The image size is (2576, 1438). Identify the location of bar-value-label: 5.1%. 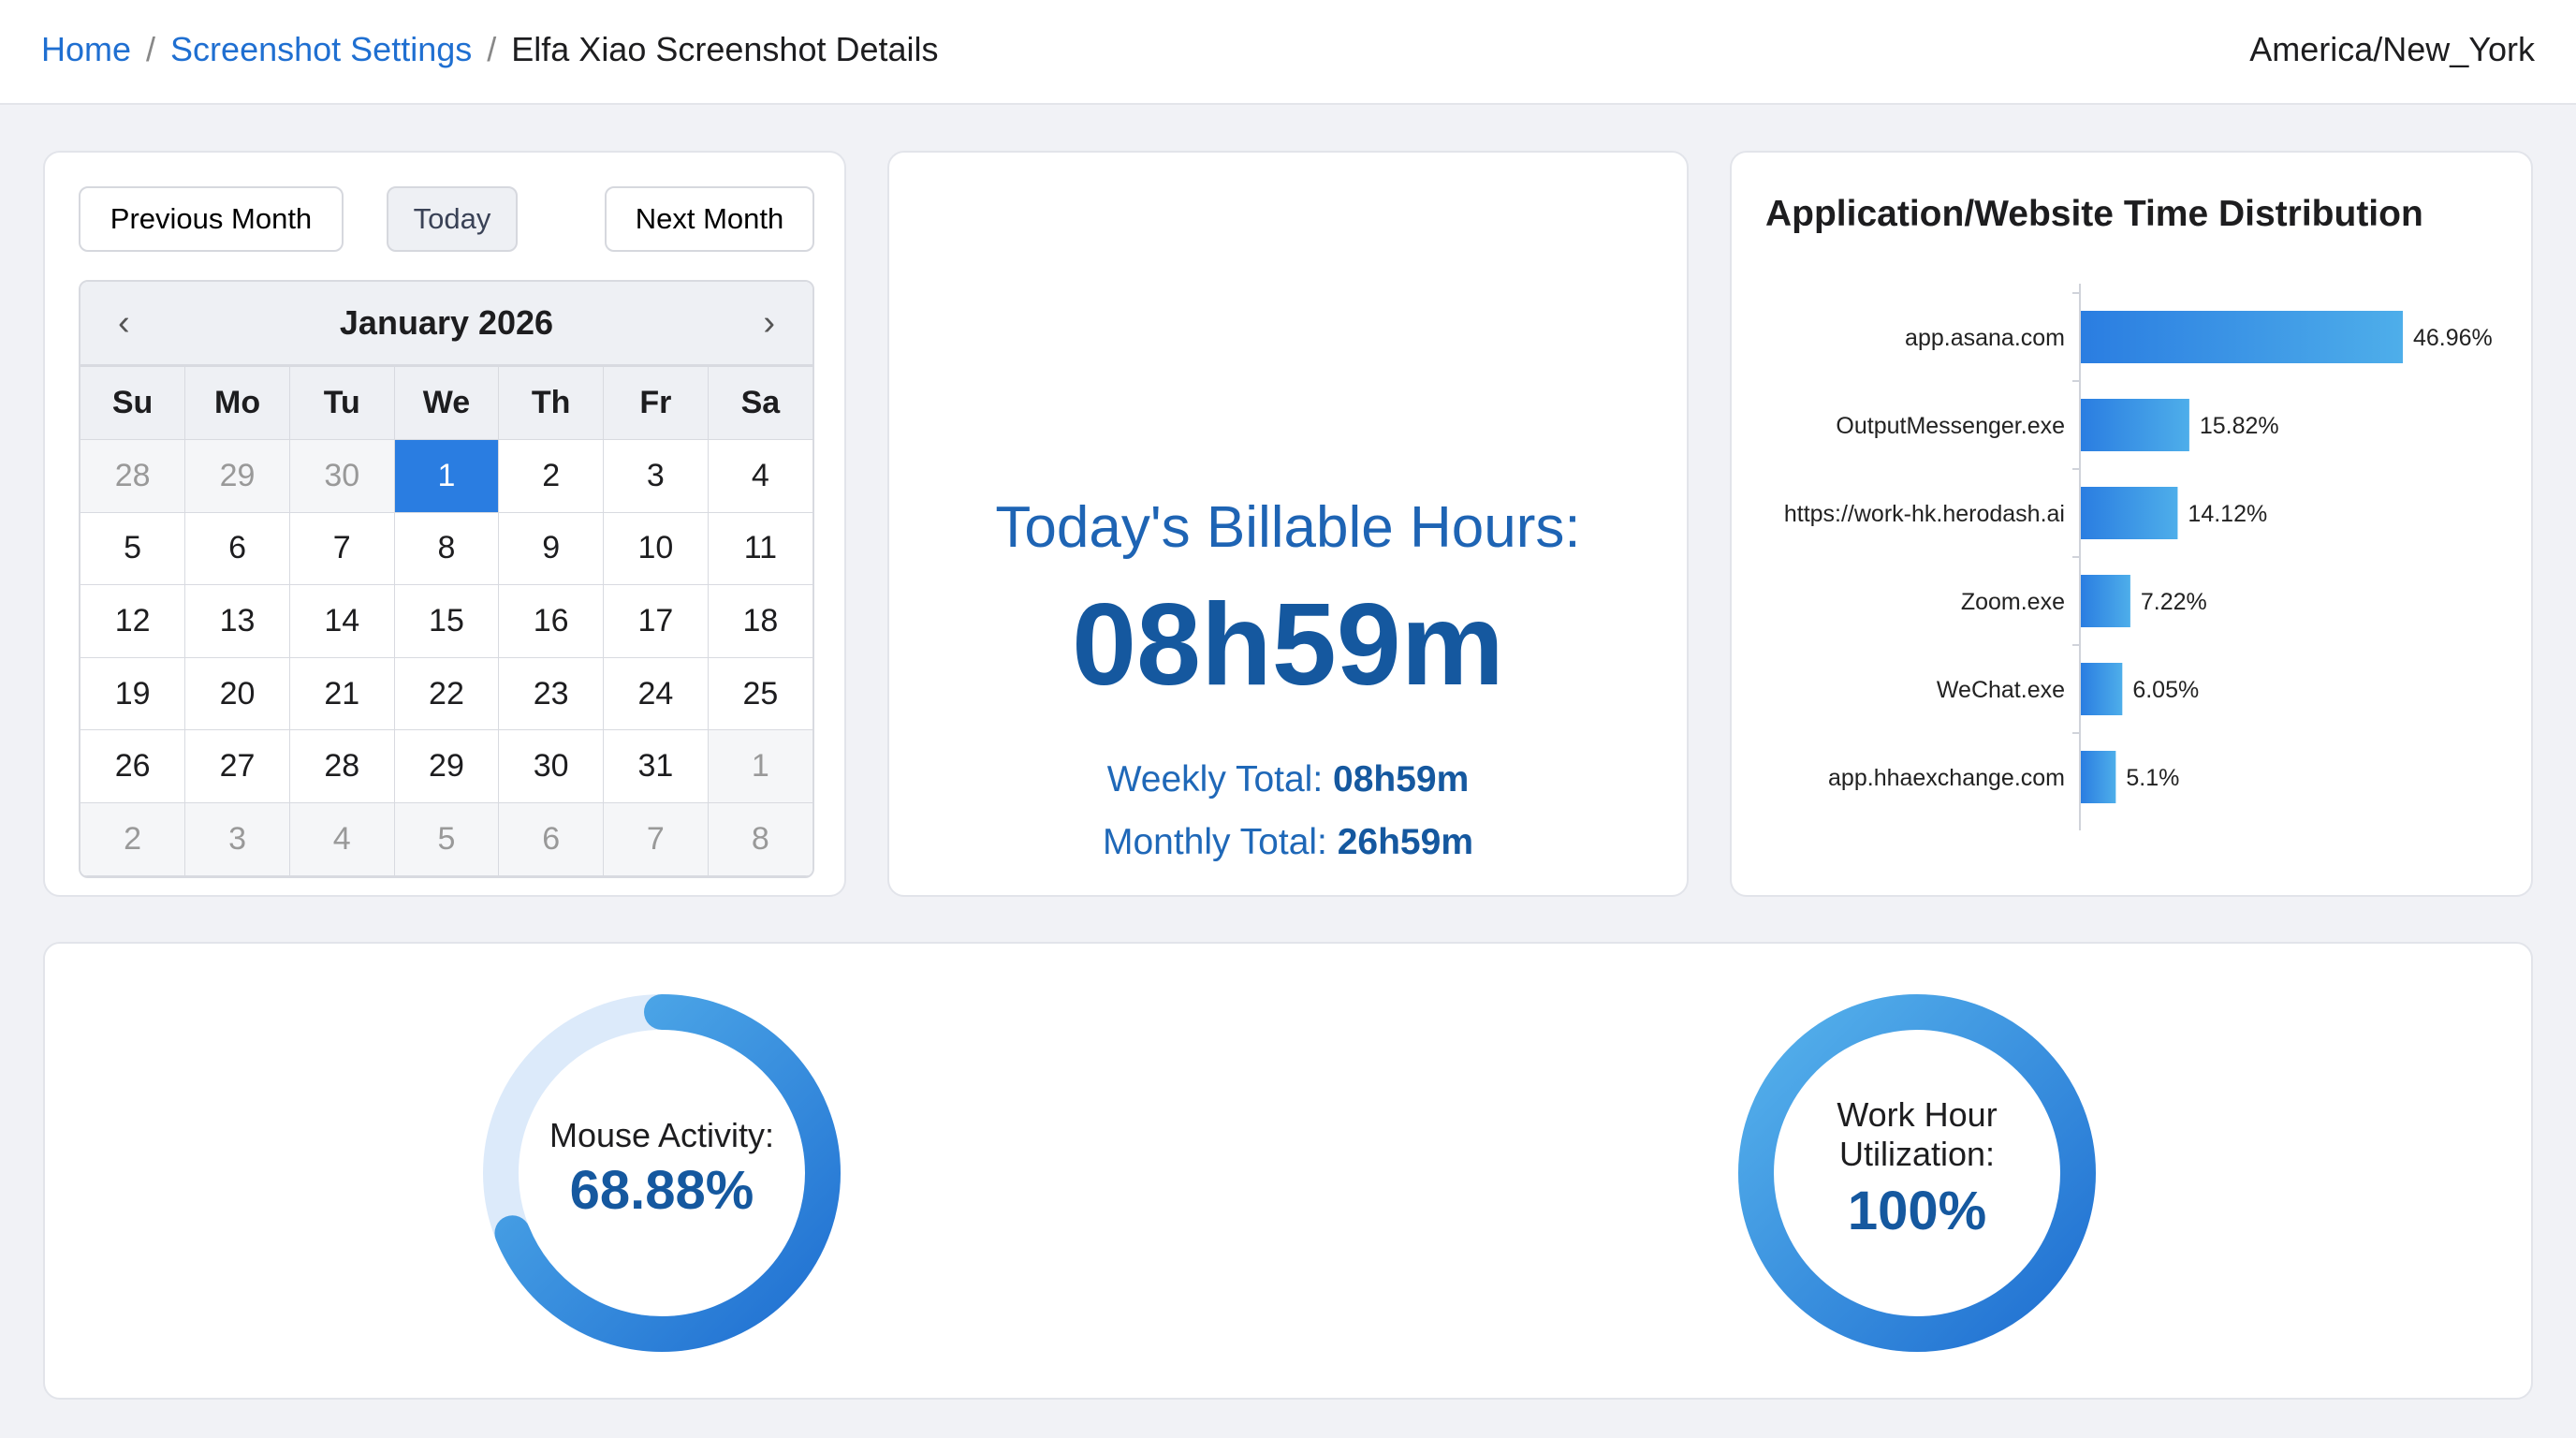
(2152, 778).